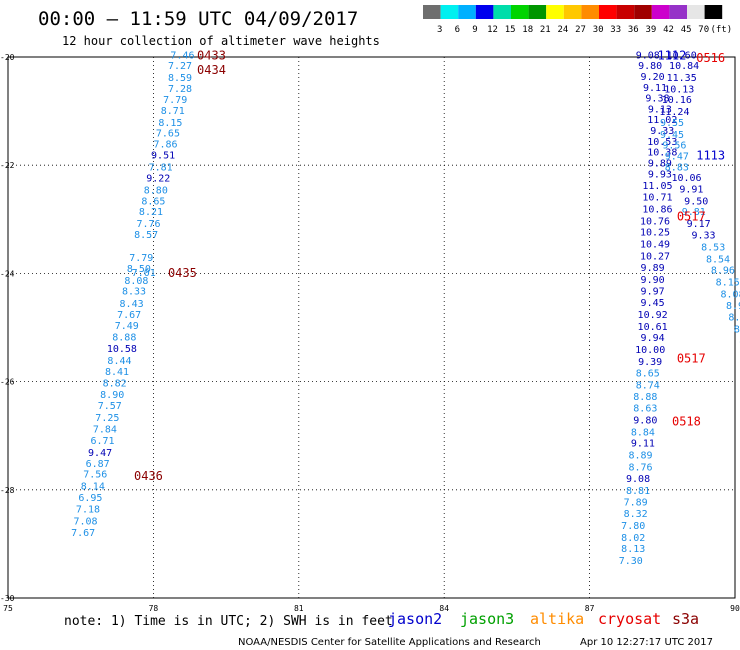 The width and height of the screenshot is (740, 650). I want to click on data-value-cryosat: 8.63, so click(645, 409).